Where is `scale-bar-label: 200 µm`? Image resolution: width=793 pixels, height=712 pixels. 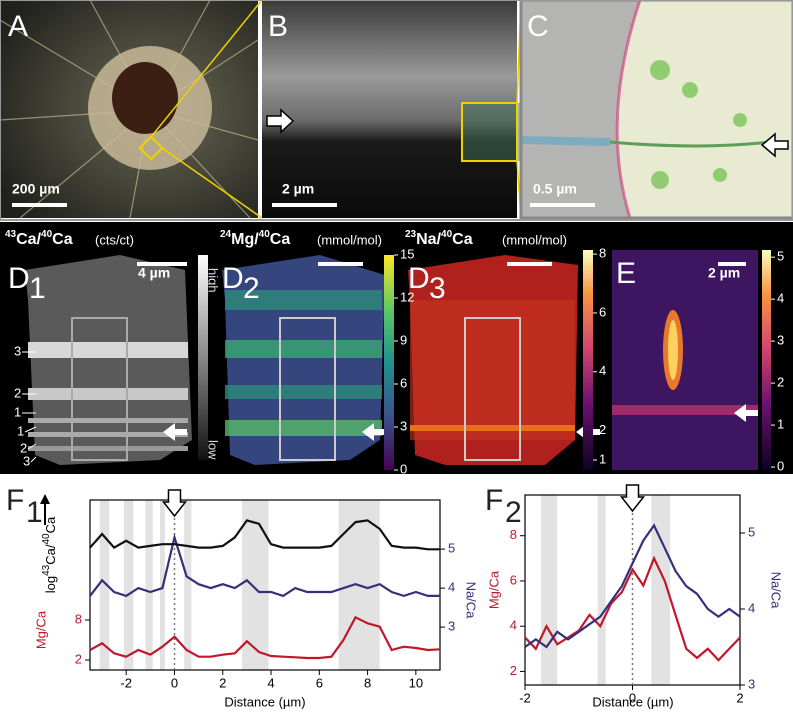
scale-bar-label: 200 µm is located at coordinates (36, 189).